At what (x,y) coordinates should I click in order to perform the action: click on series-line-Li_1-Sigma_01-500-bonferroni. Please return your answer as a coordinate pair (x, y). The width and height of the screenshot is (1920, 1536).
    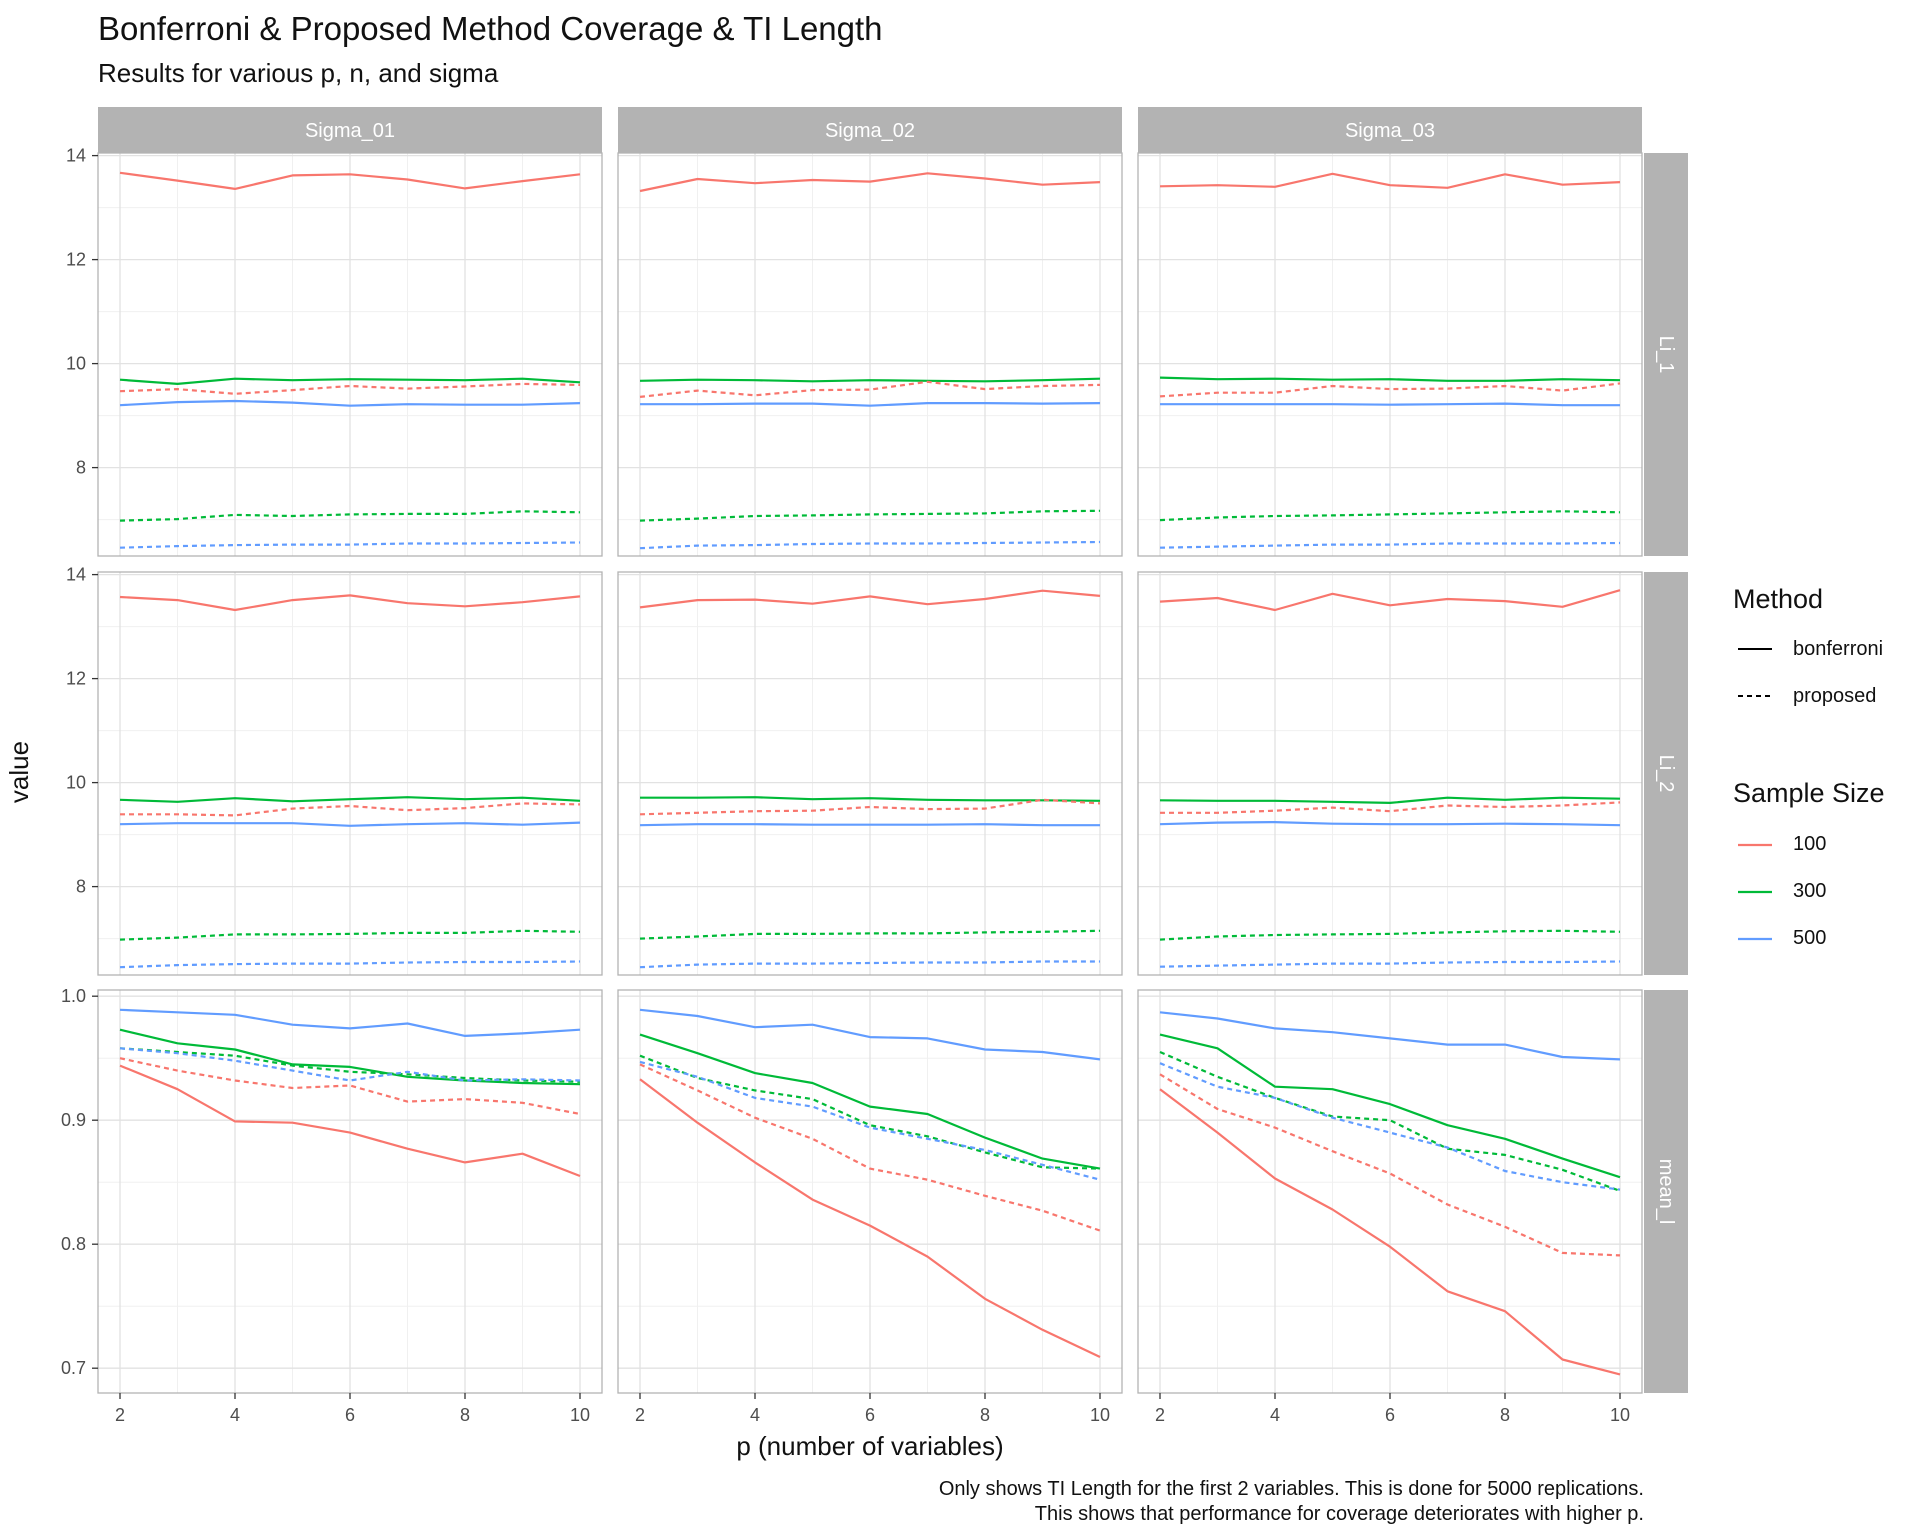
    Looking at the image, I should click on (350, 403).